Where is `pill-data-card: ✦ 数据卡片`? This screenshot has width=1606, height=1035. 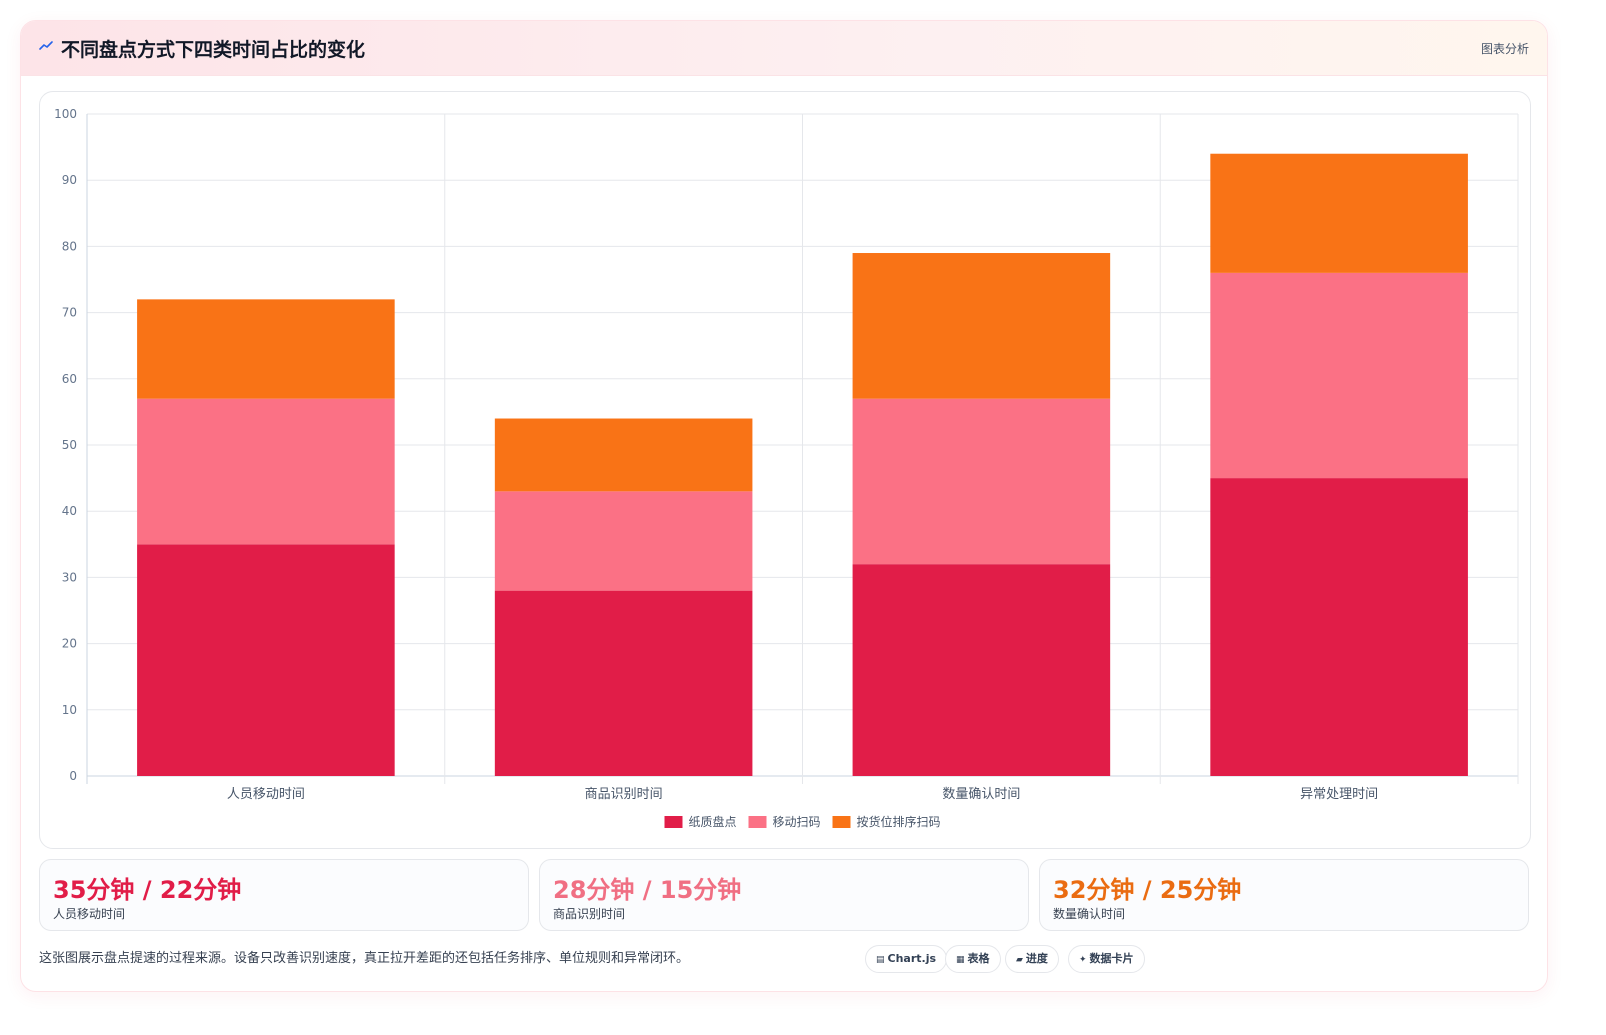
pill-data-card: ✦ 数据卡片 is located at coordinates (1106, 959).